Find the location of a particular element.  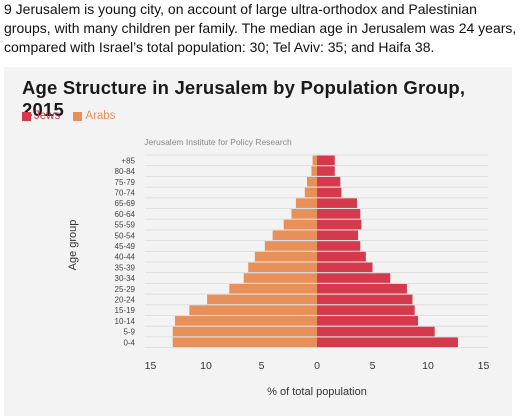

x-axis-label: % of total population is located at coordinates (317, 392).